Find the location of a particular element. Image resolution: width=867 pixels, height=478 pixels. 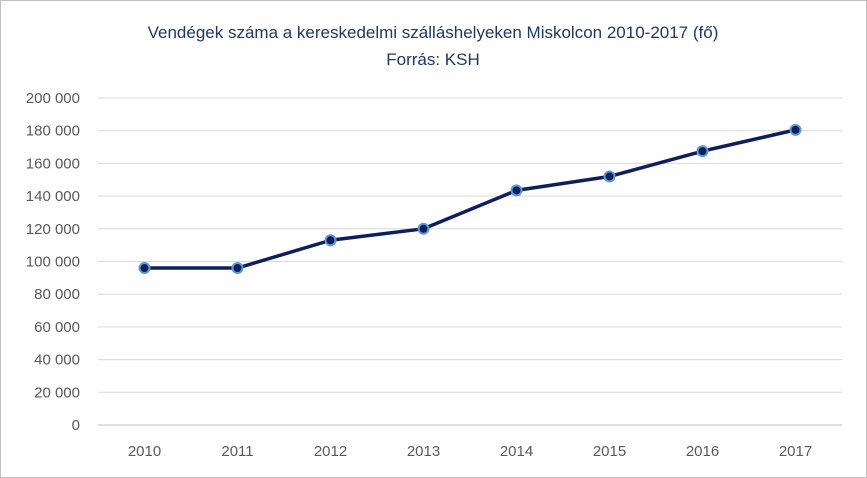

x-tick-label: 2013 is located at coordinates (423, 451).